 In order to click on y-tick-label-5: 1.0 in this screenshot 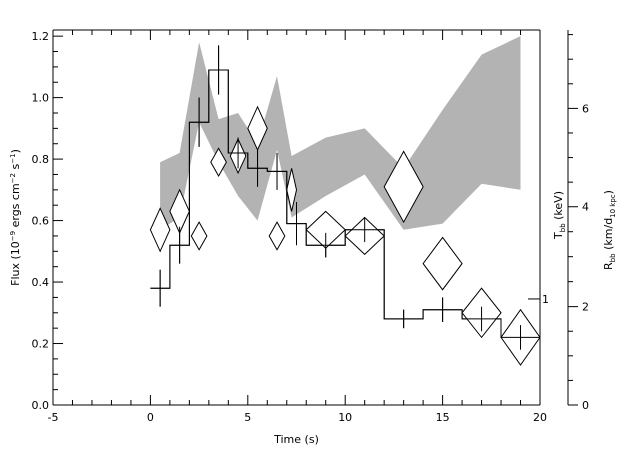, I will do `click(41, 98)`.